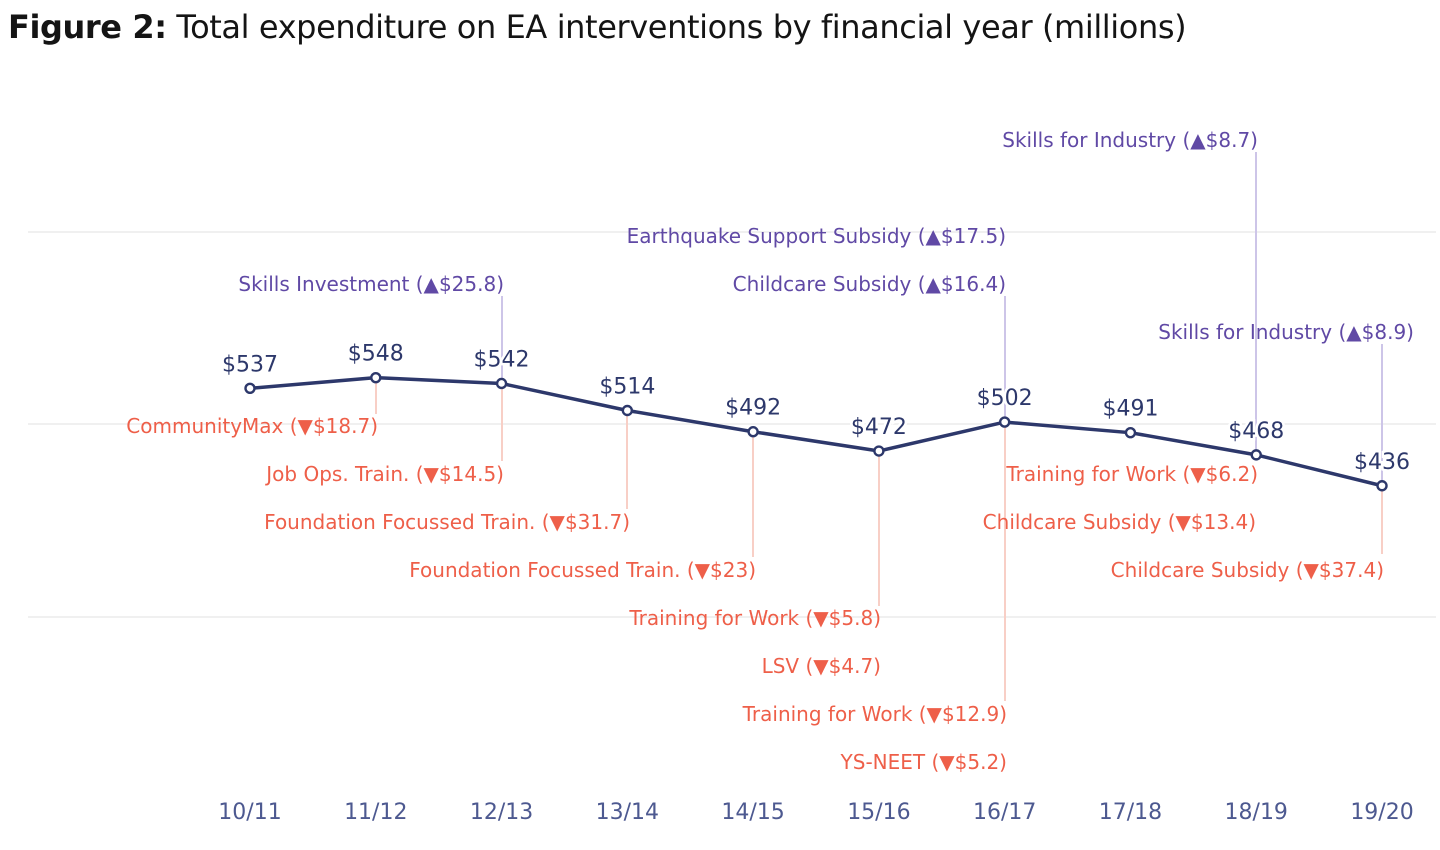  What do you see at coordinates (1382, 462) in the screenshot?
I see `value-label: $436` at bounding box center [1382, 462].